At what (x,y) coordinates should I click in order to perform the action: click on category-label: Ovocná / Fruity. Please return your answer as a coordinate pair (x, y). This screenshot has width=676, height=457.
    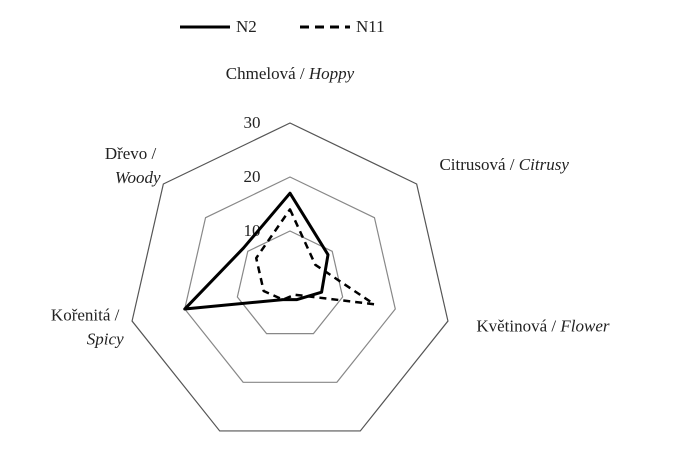
    Looking at the image, I should click on (427, 455).